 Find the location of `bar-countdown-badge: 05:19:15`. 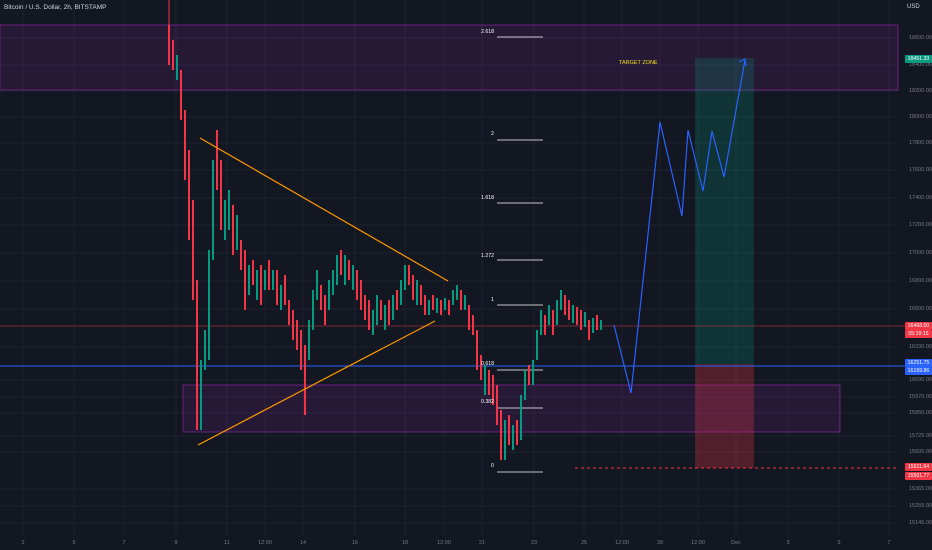

bar-countdown-badge: 05:19:15 is located at coordinates (918, 334).